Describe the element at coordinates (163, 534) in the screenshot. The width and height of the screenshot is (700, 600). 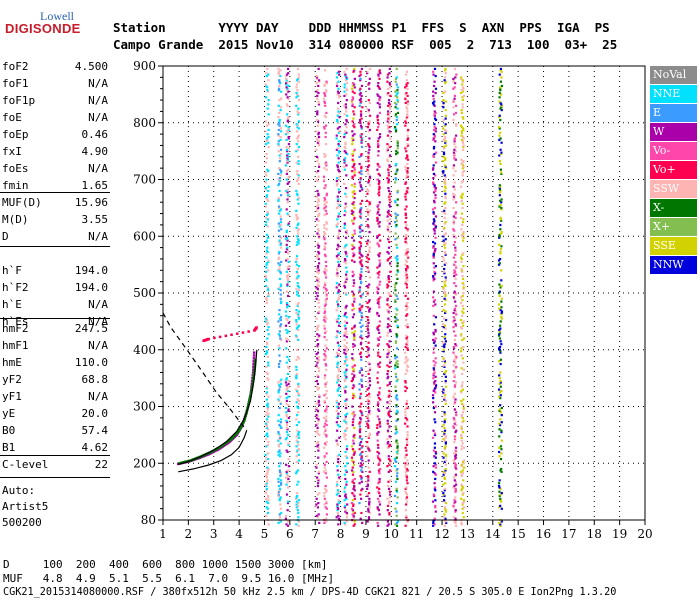
I see `x-tick-label: 1` at that location.